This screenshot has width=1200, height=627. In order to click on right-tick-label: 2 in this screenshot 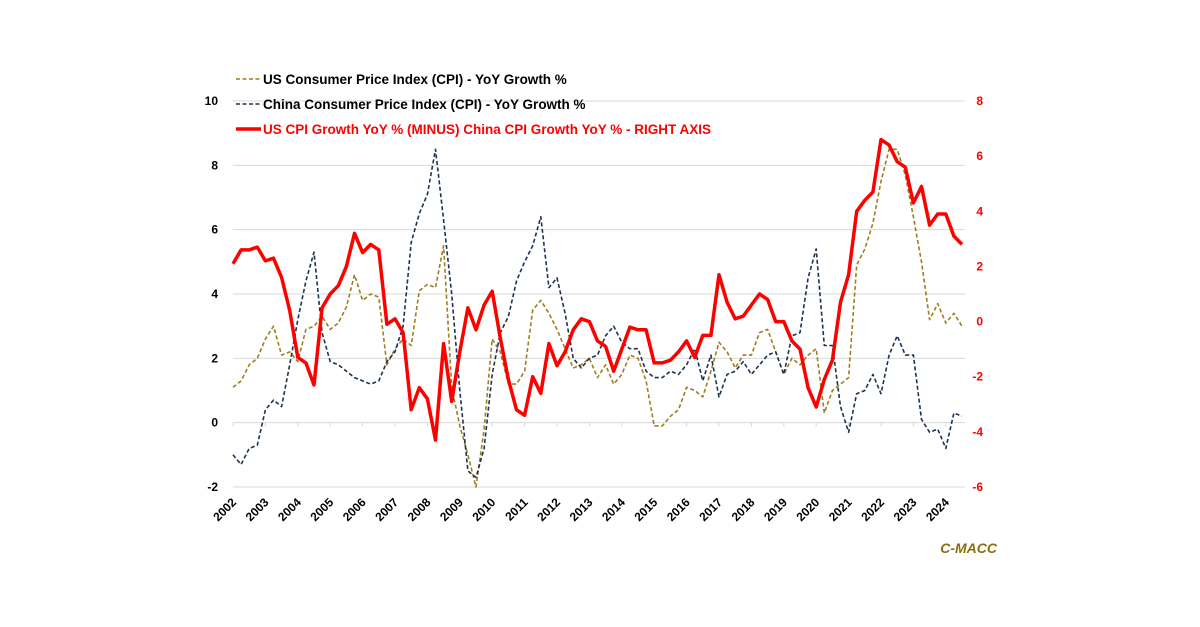, I will do `click(979, 266)`.